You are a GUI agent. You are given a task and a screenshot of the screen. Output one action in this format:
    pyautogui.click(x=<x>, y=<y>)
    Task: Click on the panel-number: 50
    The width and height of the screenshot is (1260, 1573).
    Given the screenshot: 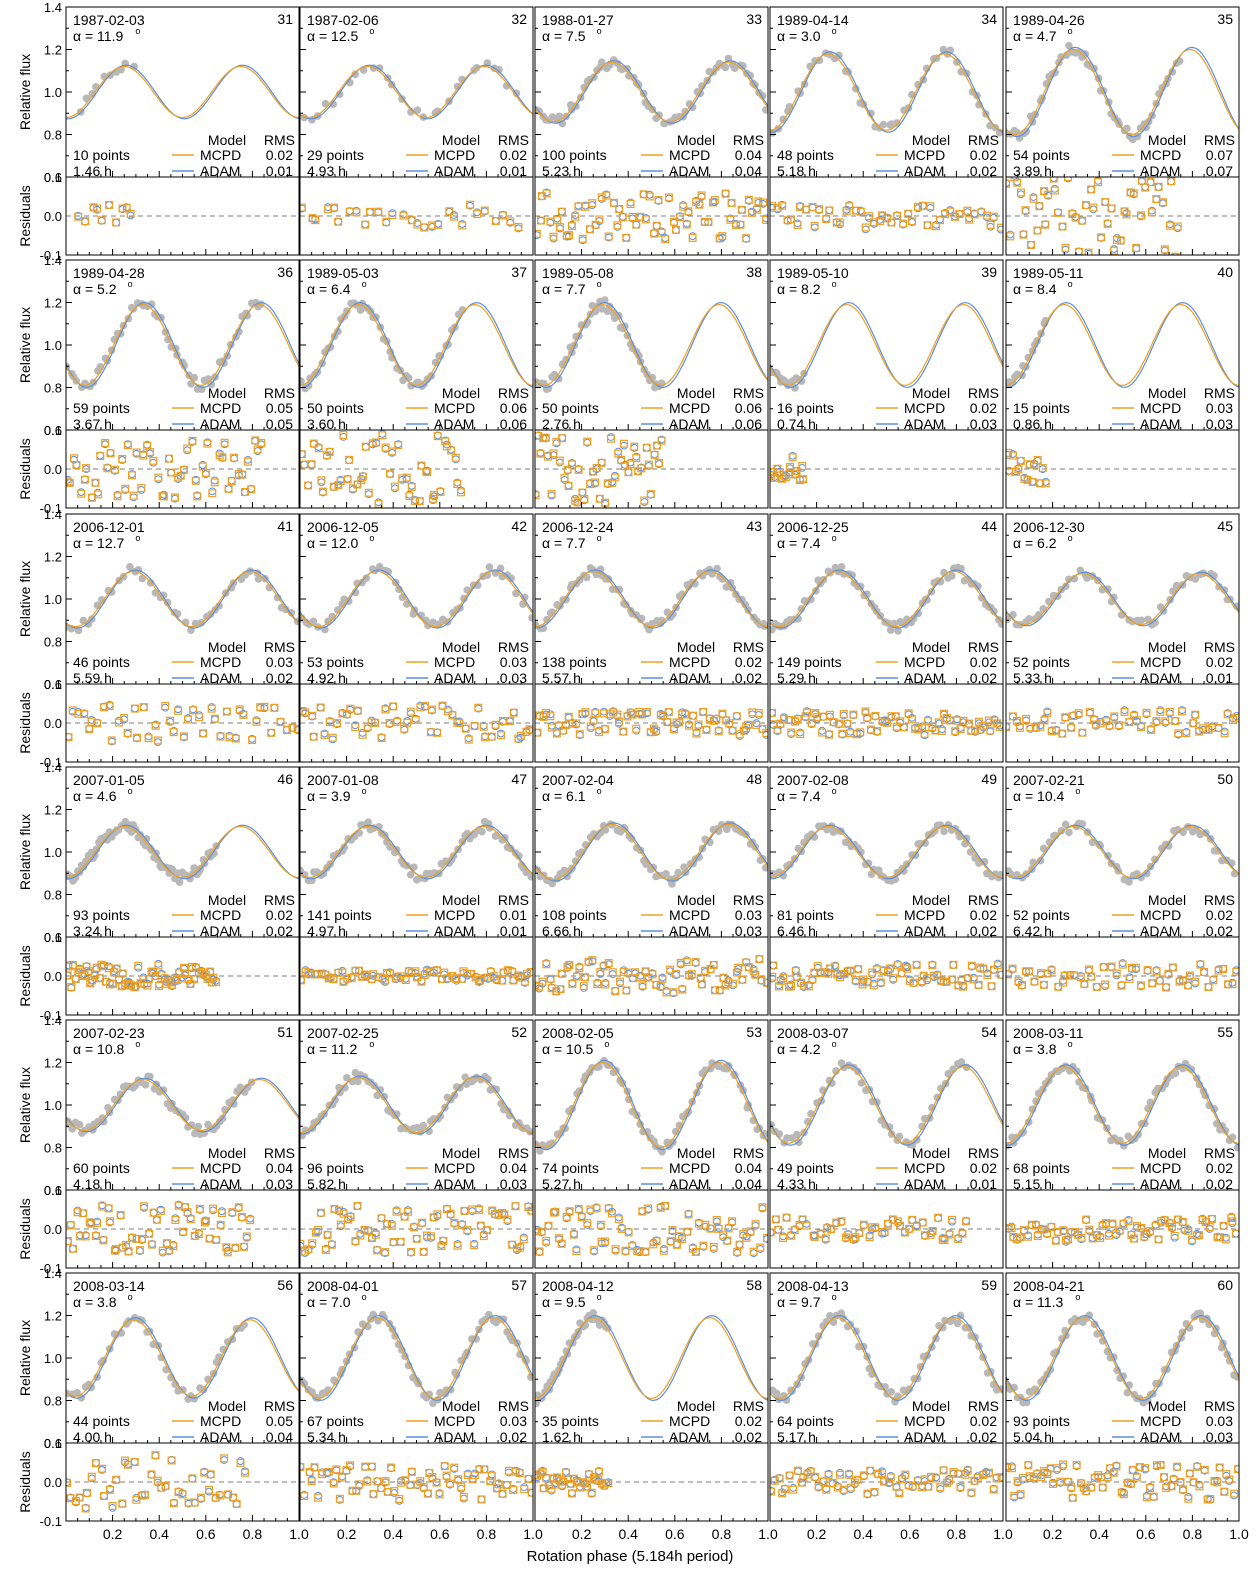 What is the action you would take?
    pyautogui.click(x=1225, y=779)
    